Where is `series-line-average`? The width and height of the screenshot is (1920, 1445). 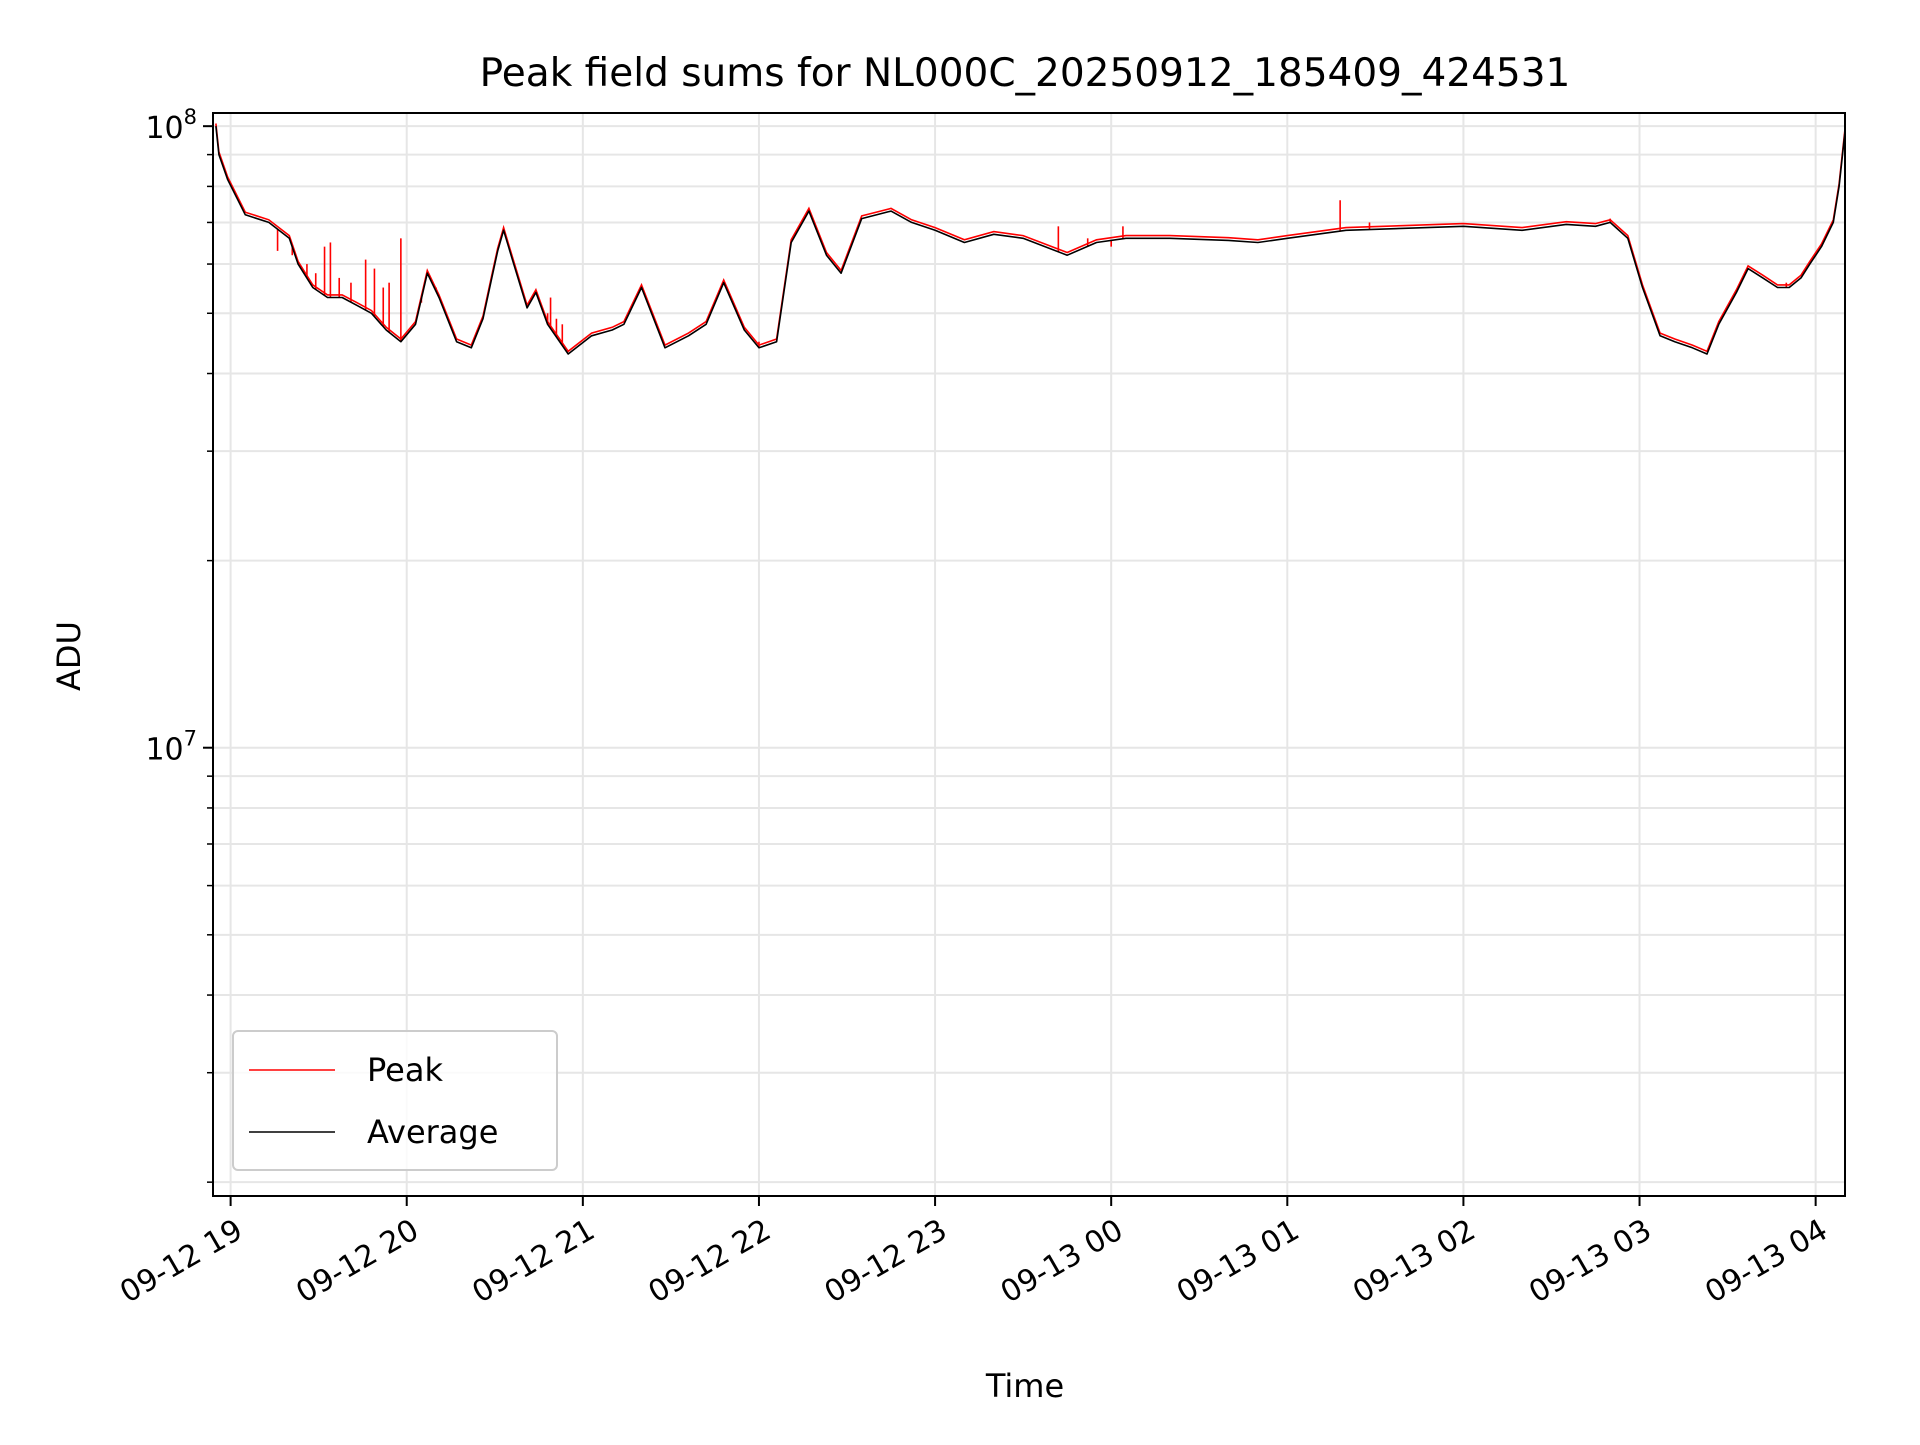 series-line-average is located at coordinates (1030, 240).